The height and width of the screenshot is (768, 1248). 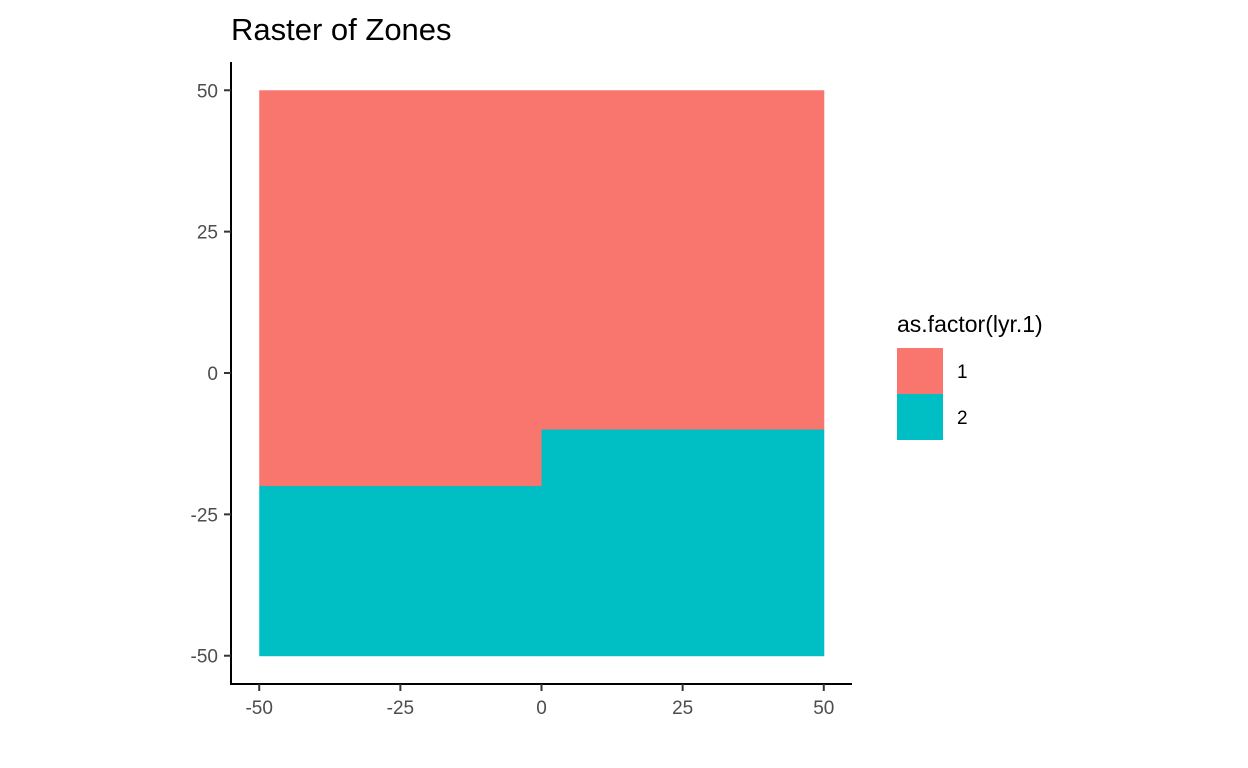 I want to click on x-axis-ticks: -50 -25 0 25 50, so click(x=539, y=701).